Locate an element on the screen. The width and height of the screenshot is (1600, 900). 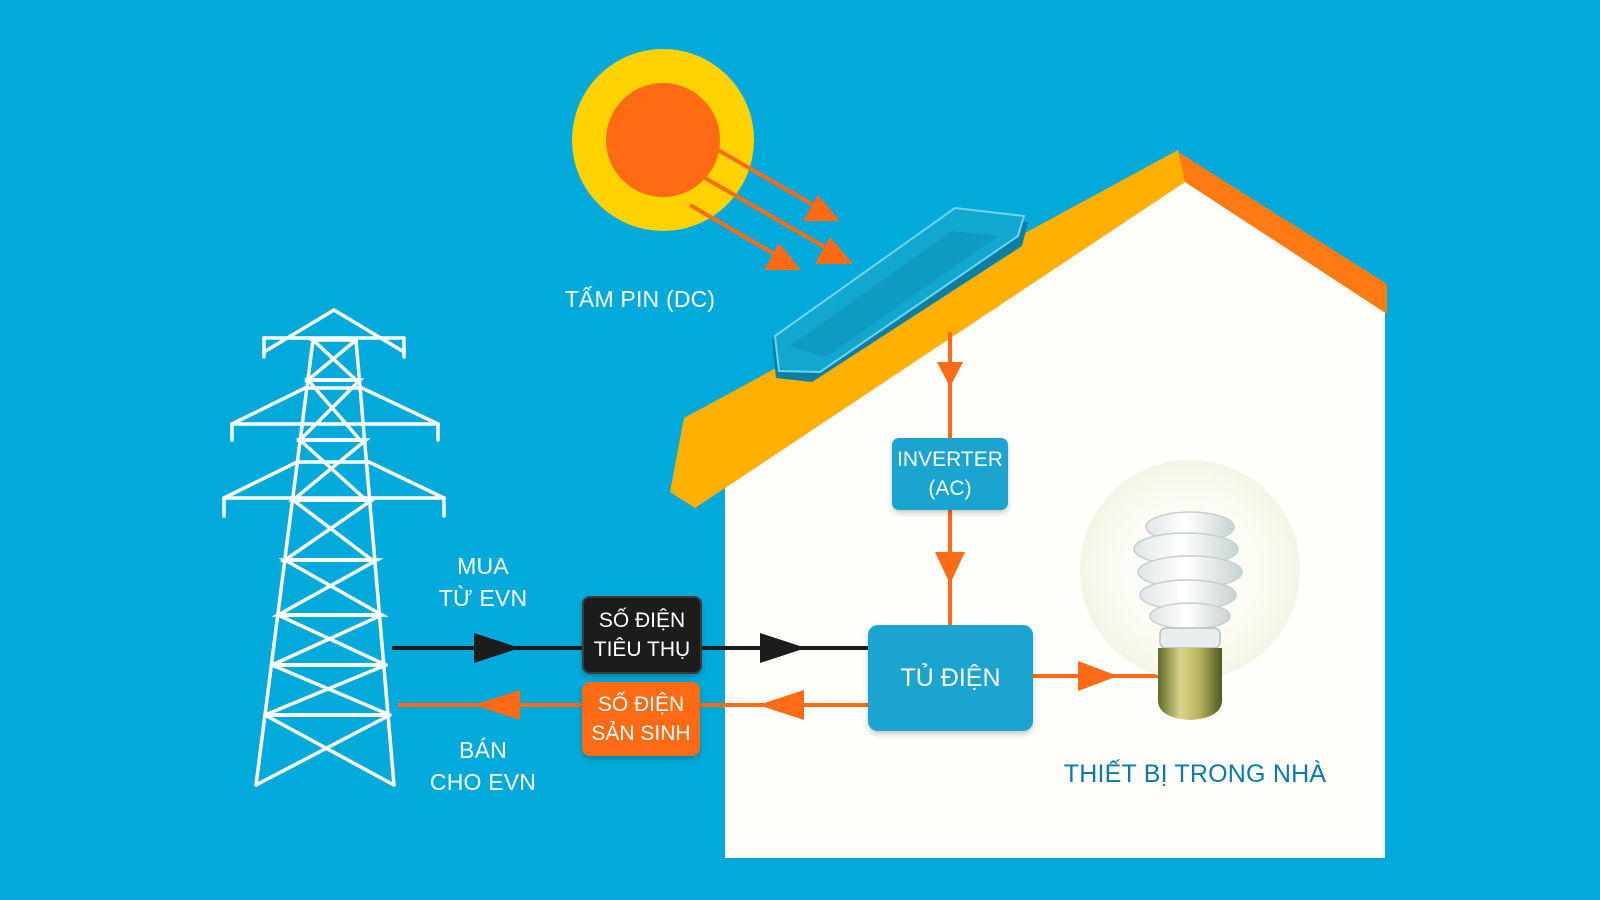
light-bulb-icon is located at coordinates (1190, 590).